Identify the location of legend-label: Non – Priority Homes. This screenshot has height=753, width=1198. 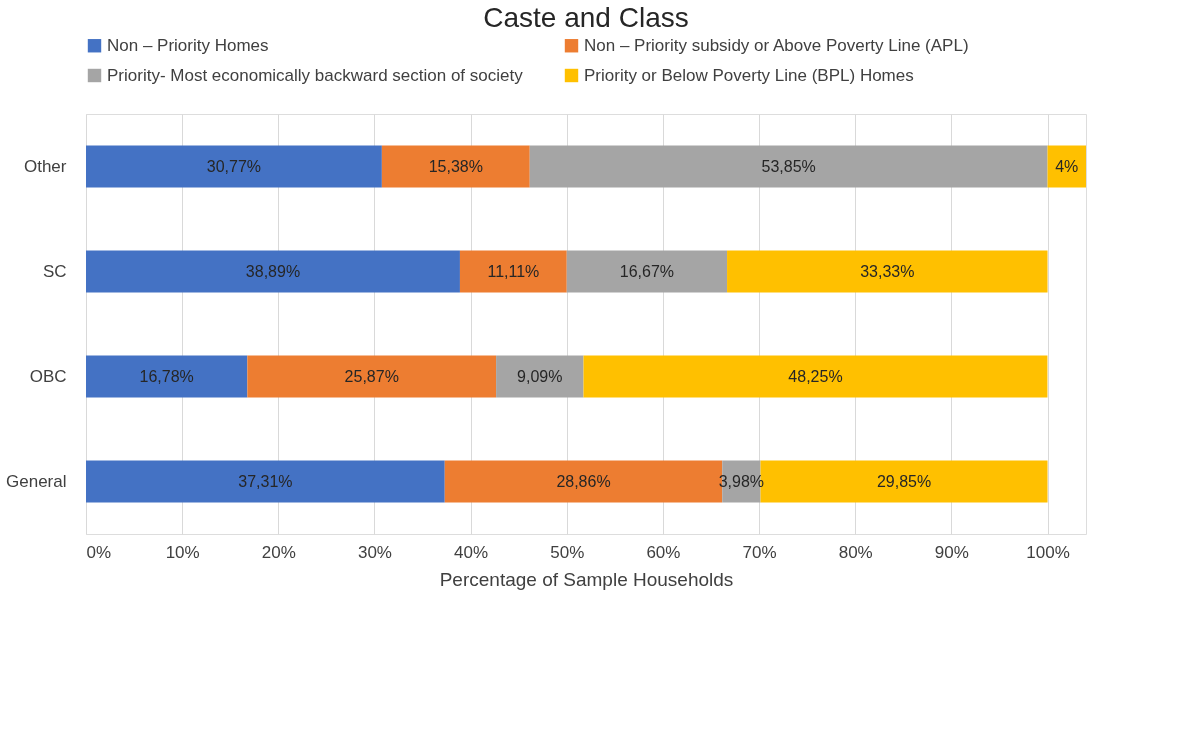
(188, 45).